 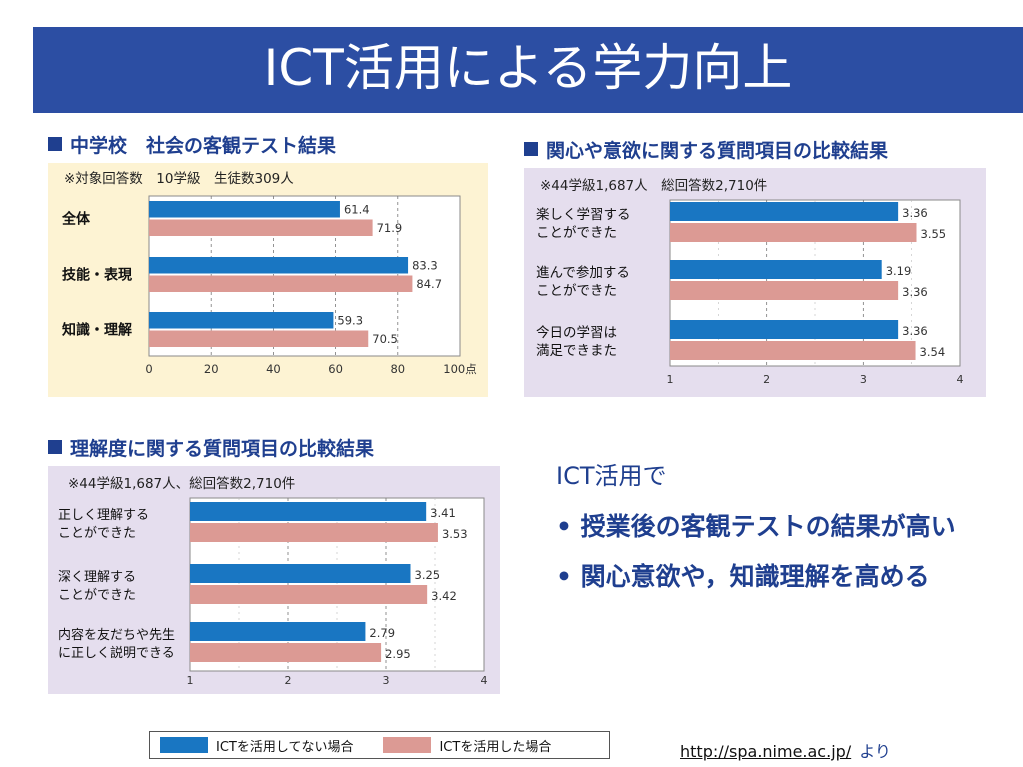 What do you see at coordinates (116, 635) in the screenshot?
I see `category-label: 内容を友だちや先生` at bounding box center [116, 635].